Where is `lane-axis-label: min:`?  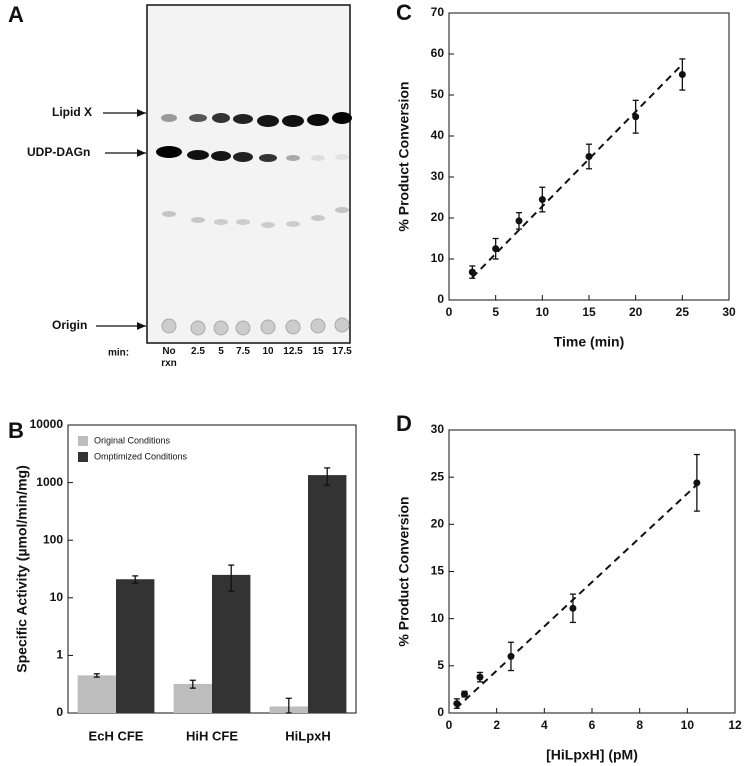
lane-axis-label: min: is located at coordinates (118, 353).